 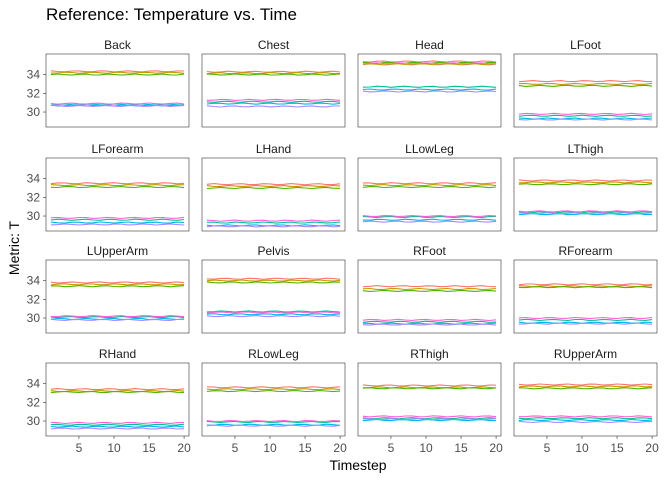 What do you see at coordinates (273, 251) in the screenshot?
I see `facet-label: Pelvis` at bounding box center [273, 251].